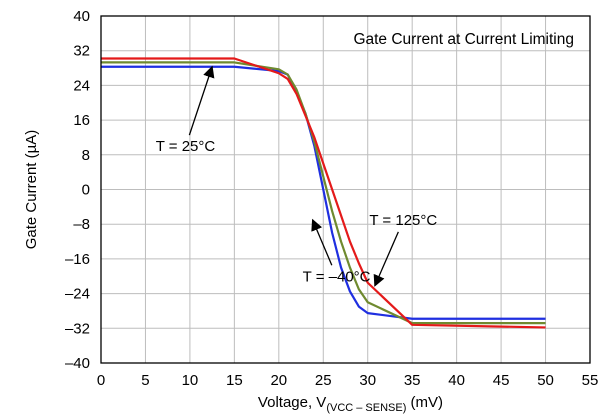 The image size is (600, 415). What do you see at coordinates (337, 276) in the screenshot?
I see `annotation-label: T = –40°C` at bounding box center [337, 276].